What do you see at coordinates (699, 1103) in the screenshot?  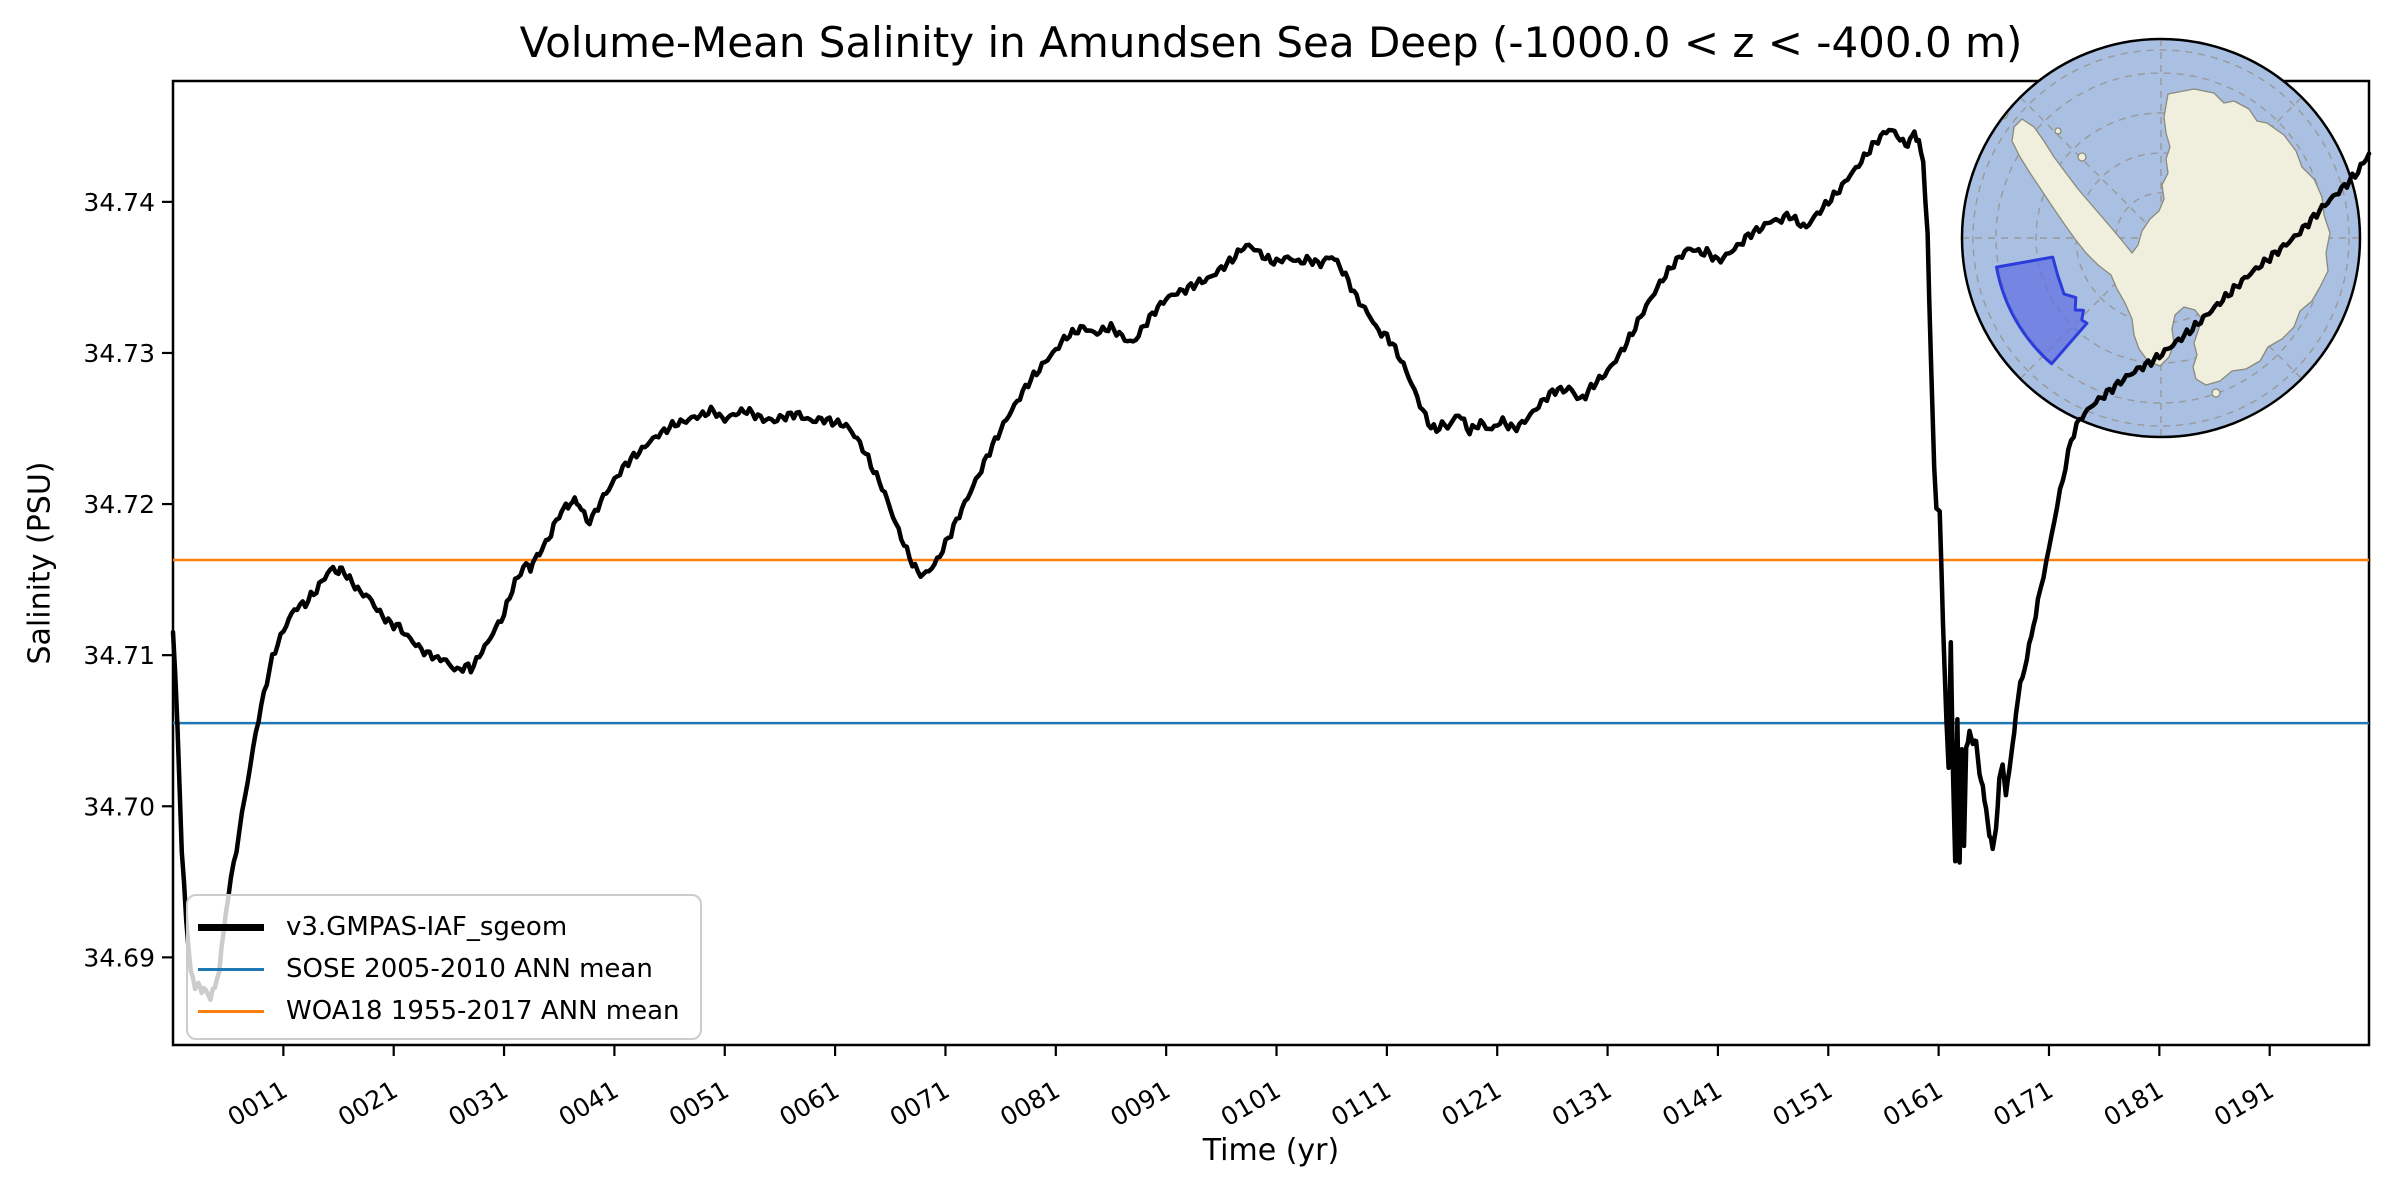 I see `x-tick-label: 0051` at bounding box center [699, 1103].